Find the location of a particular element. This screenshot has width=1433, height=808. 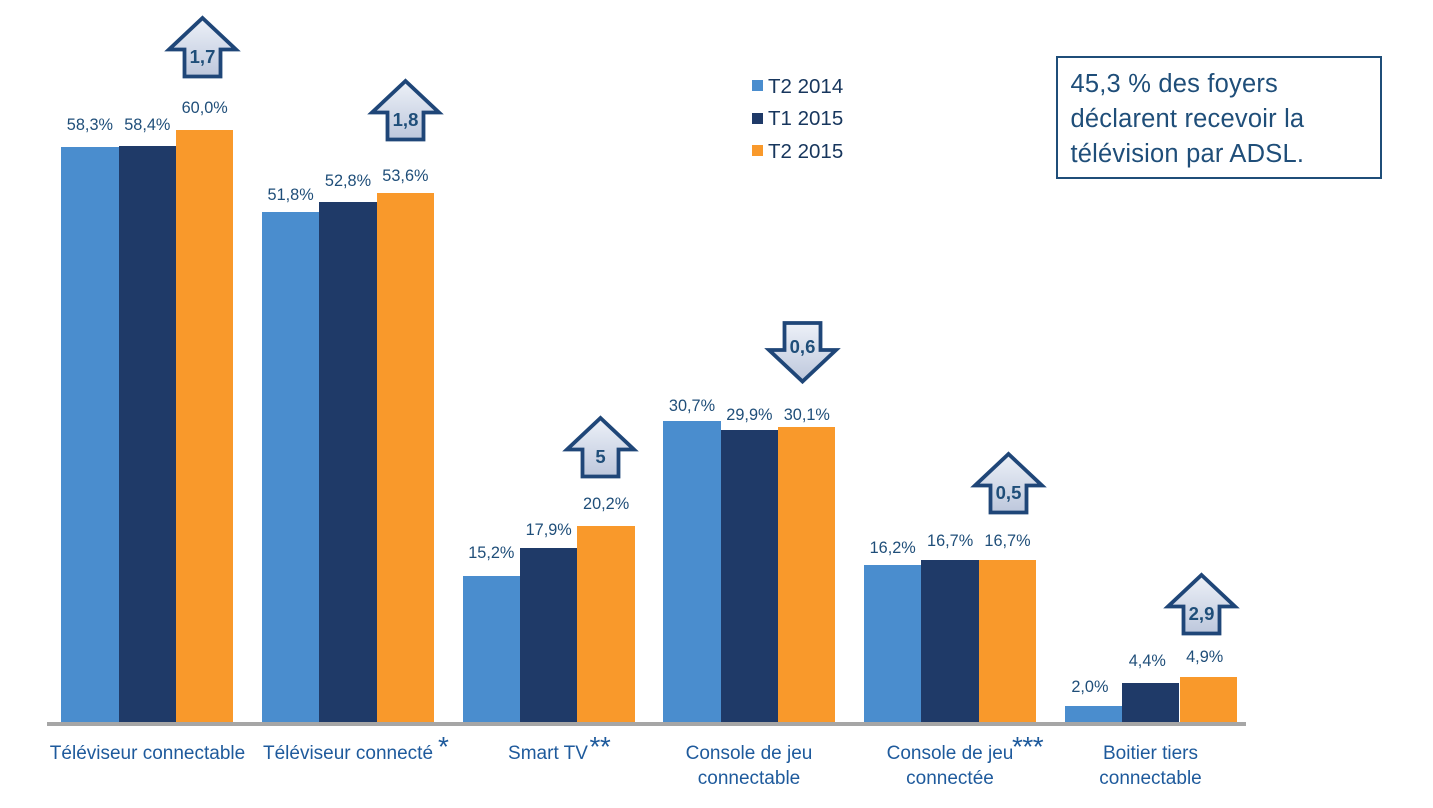

svg-text: 1,7 is located at coordinates (202, 56).